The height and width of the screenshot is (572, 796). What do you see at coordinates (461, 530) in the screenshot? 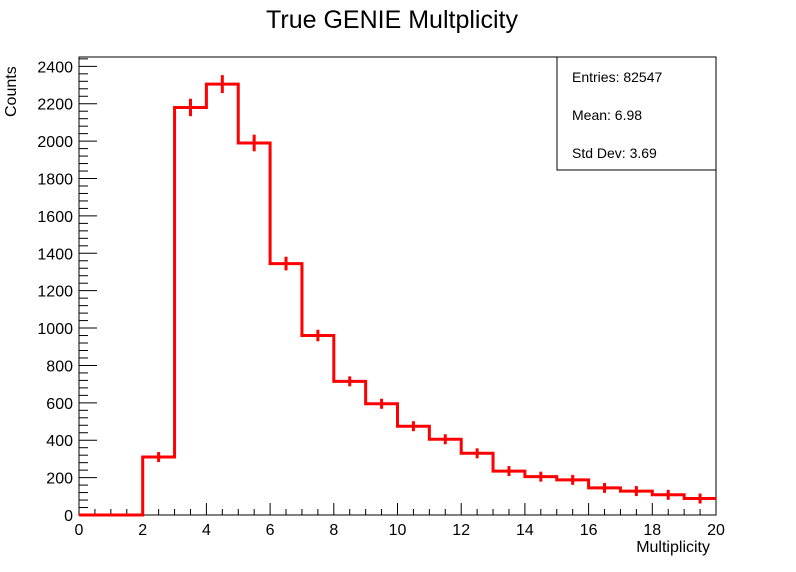
I see `x-tick-label: 12` at bounding box center [461, 530].